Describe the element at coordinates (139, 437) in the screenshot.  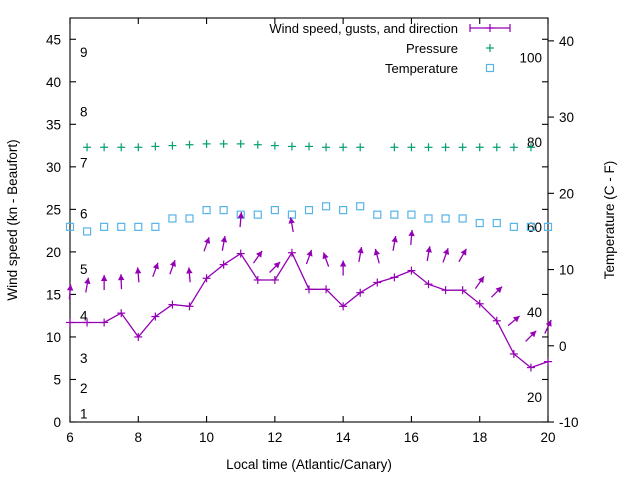
I see `x-tick-label: 8` at that location.